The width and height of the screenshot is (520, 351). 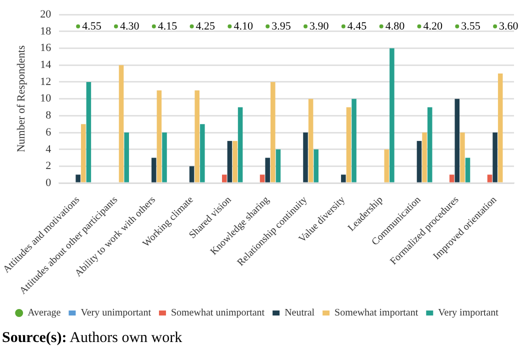 What do you see at coordinates (206, 26) in the screenshot?
I see `annotation: 4.25` at bounding box center [206, 26].